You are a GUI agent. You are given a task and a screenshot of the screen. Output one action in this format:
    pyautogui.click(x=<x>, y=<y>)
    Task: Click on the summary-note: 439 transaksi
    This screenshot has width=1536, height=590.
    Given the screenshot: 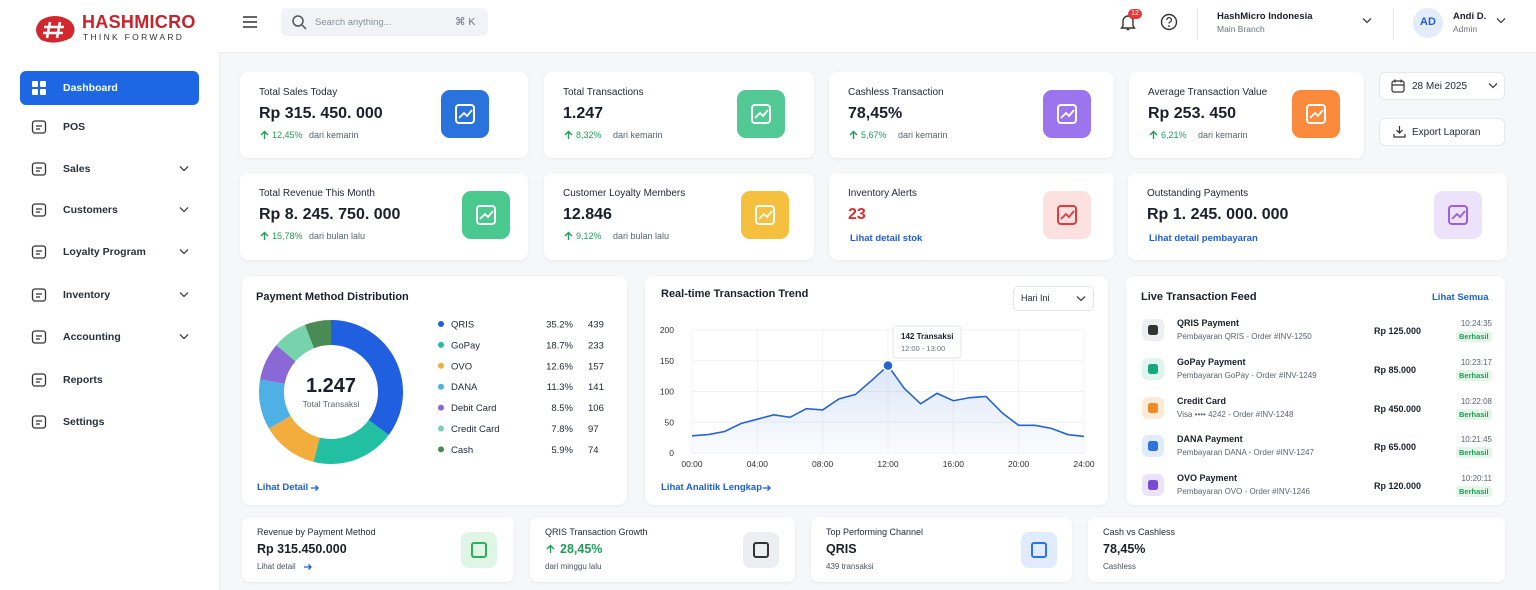 What is the action you would take?
    pyautogui.click(x=850, y=566)
    